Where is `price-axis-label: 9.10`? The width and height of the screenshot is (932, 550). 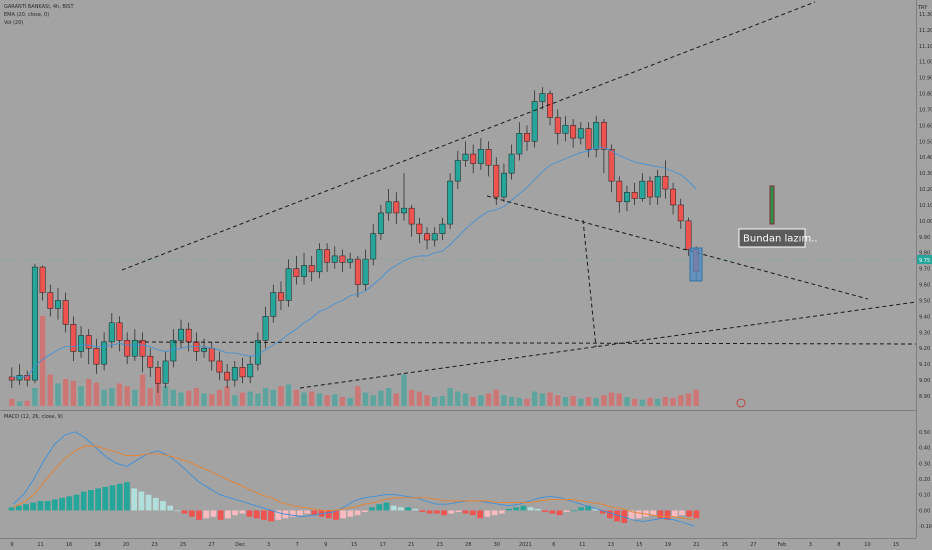
price-axis-label: 9.10 is located at coordinates (924, 365).